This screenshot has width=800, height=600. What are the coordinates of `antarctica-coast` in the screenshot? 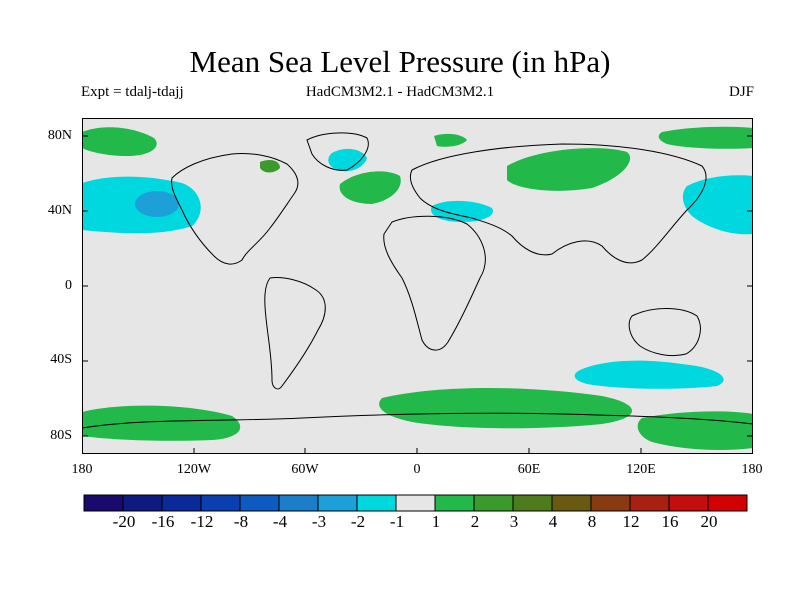 It's located at (417, 420).